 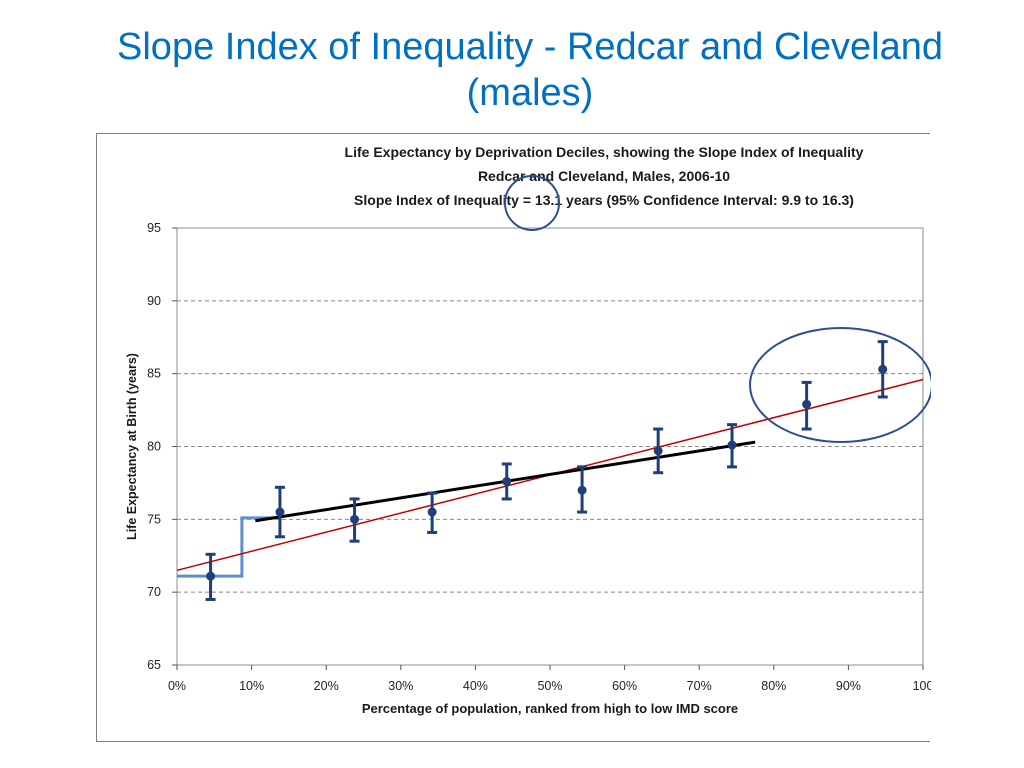 What do you see at coordinates (400, 686) in the screenshot?
I see `x-tick-label: 30%` at bounding box center [400, 686].